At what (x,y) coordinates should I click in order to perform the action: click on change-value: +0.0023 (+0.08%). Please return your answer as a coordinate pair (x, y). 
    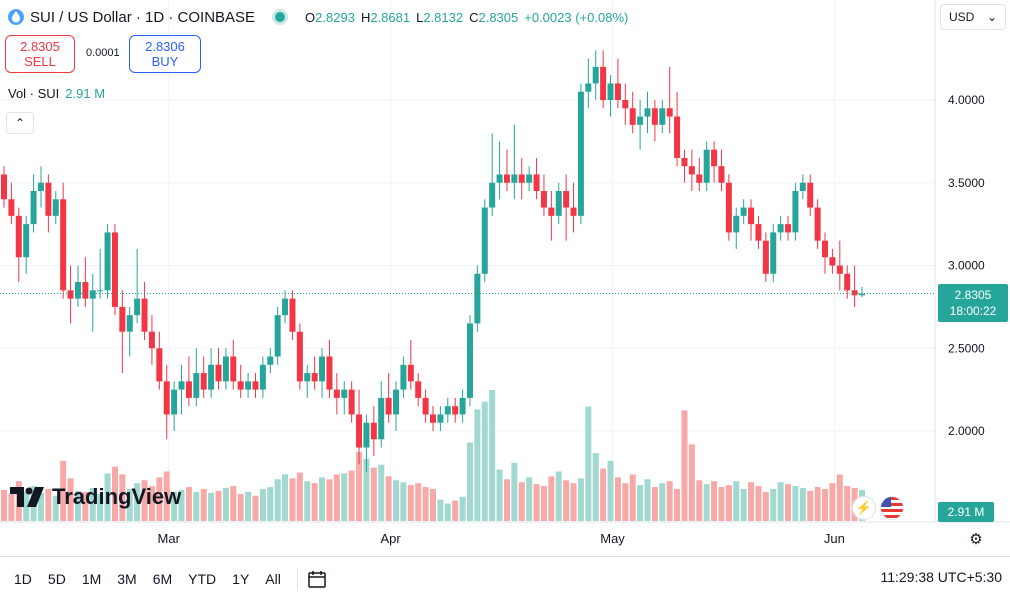
    Looking at the image, I should click on (576, 17).